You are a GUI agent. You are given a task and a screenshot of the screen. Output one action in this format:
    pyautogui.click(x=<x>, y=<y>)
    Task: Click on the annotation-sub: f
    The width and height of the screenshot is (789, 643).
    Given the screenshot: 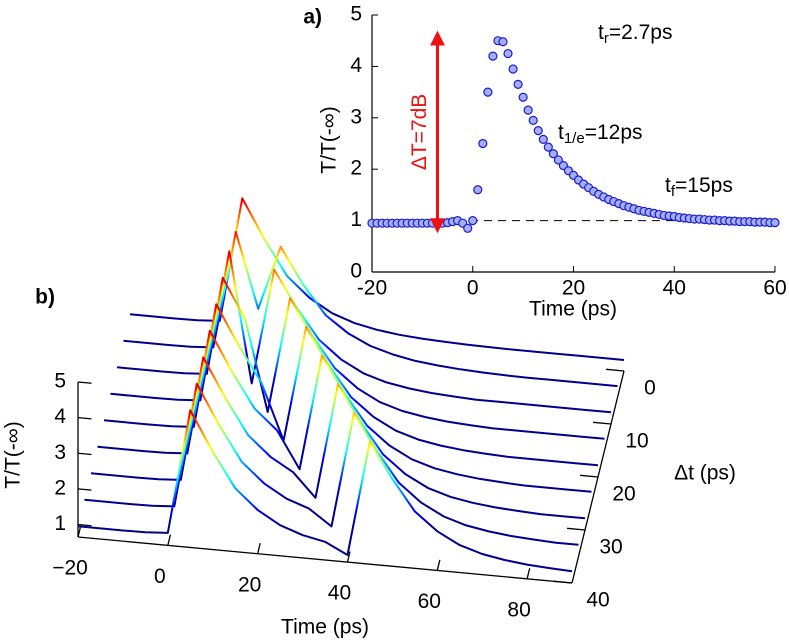 What is the action you would take?
    pyautogui.click(x=673, y=191)
    